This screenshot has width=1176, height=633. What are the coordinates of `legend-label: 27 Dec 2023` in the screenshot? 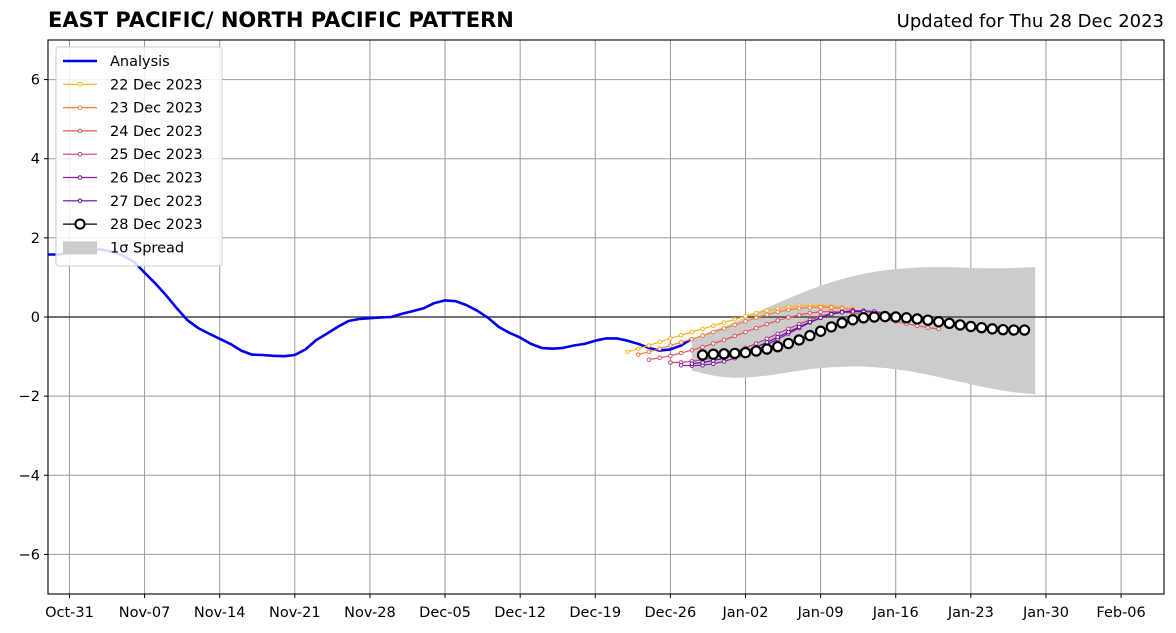 It's located at (156, 202).